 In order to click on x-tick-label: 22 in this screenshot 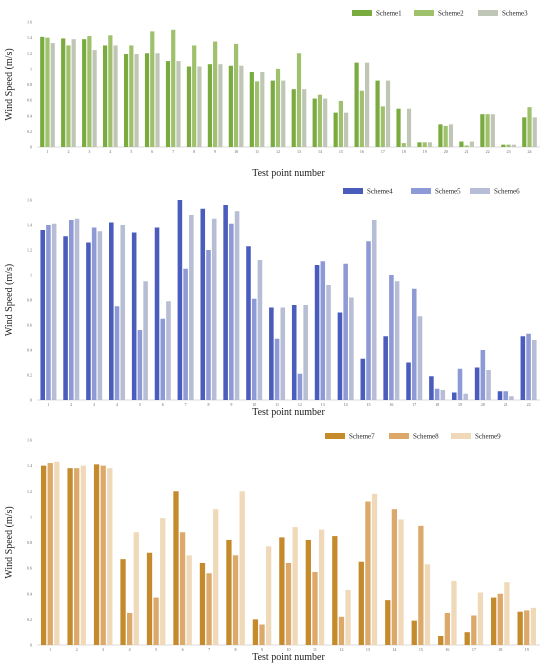, I will do `click(529, 404)`.